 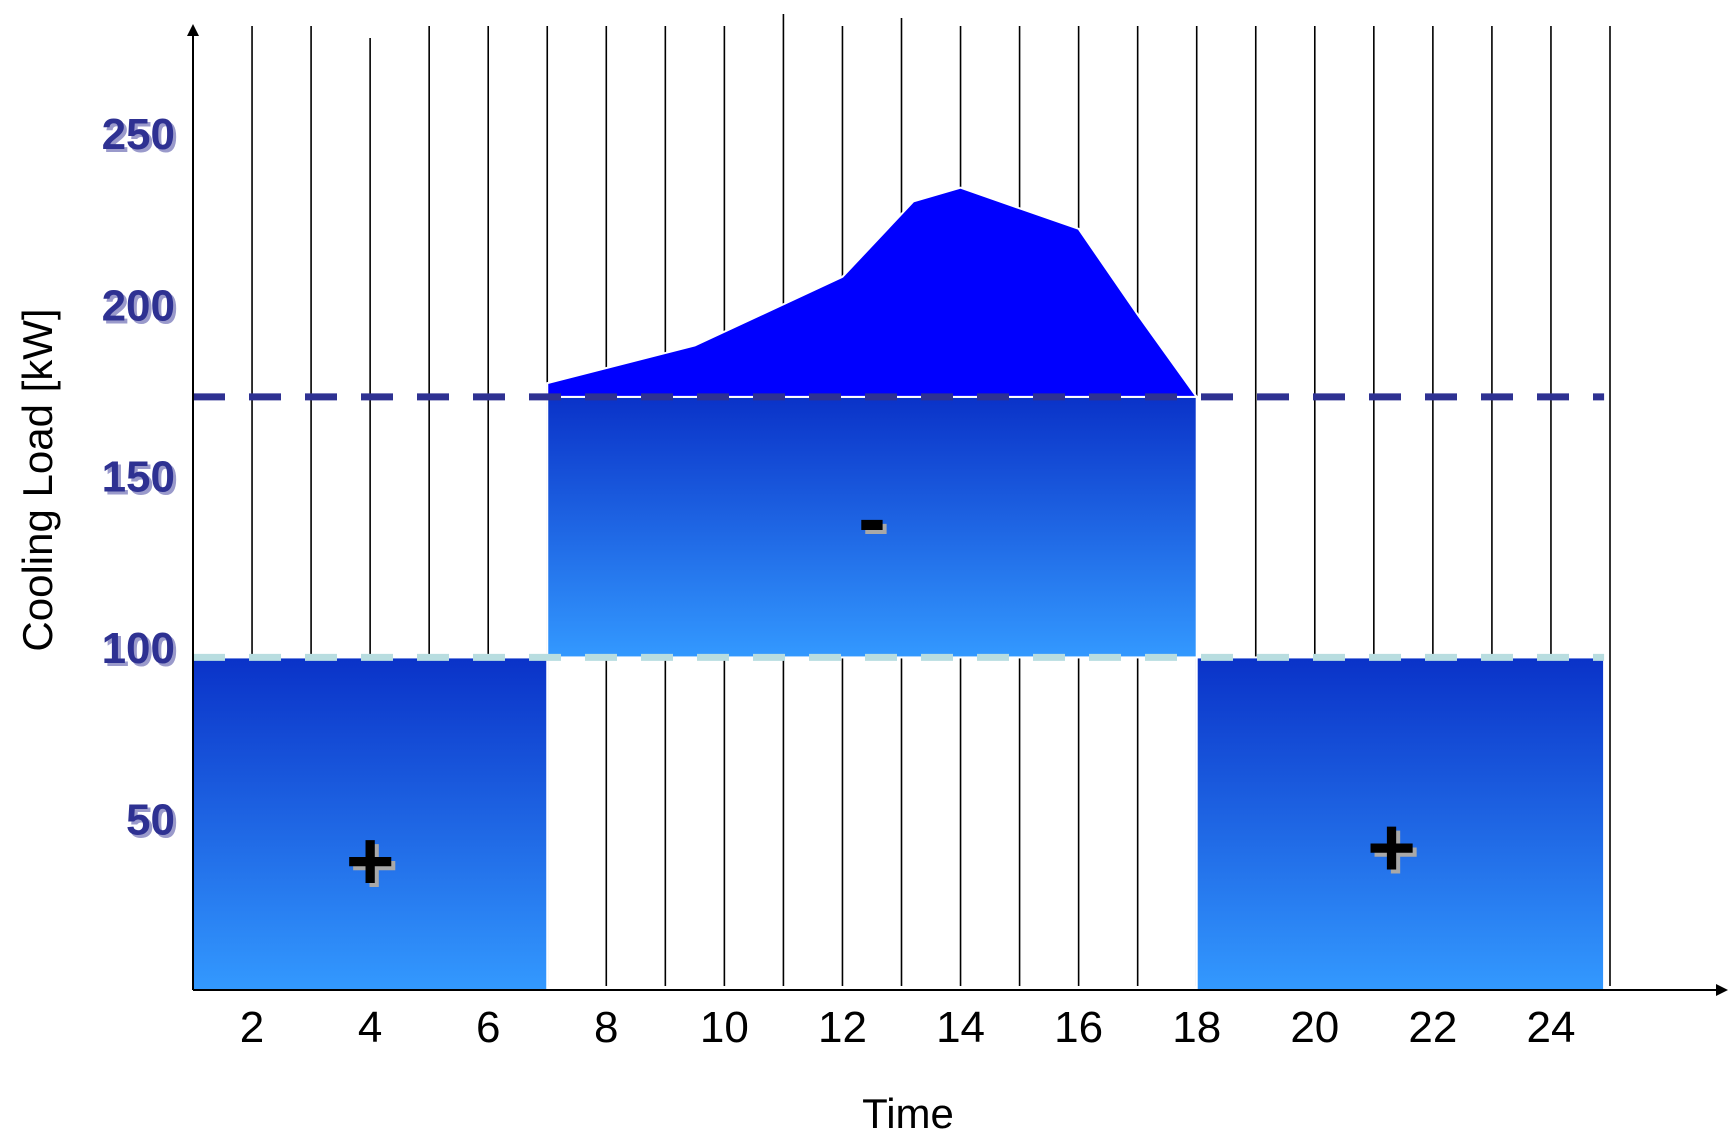 What do you see at coordinates (1432, 1027) in the screenshot?
I see `x-tick-label: 22` at bounding box center [1432, 1027].